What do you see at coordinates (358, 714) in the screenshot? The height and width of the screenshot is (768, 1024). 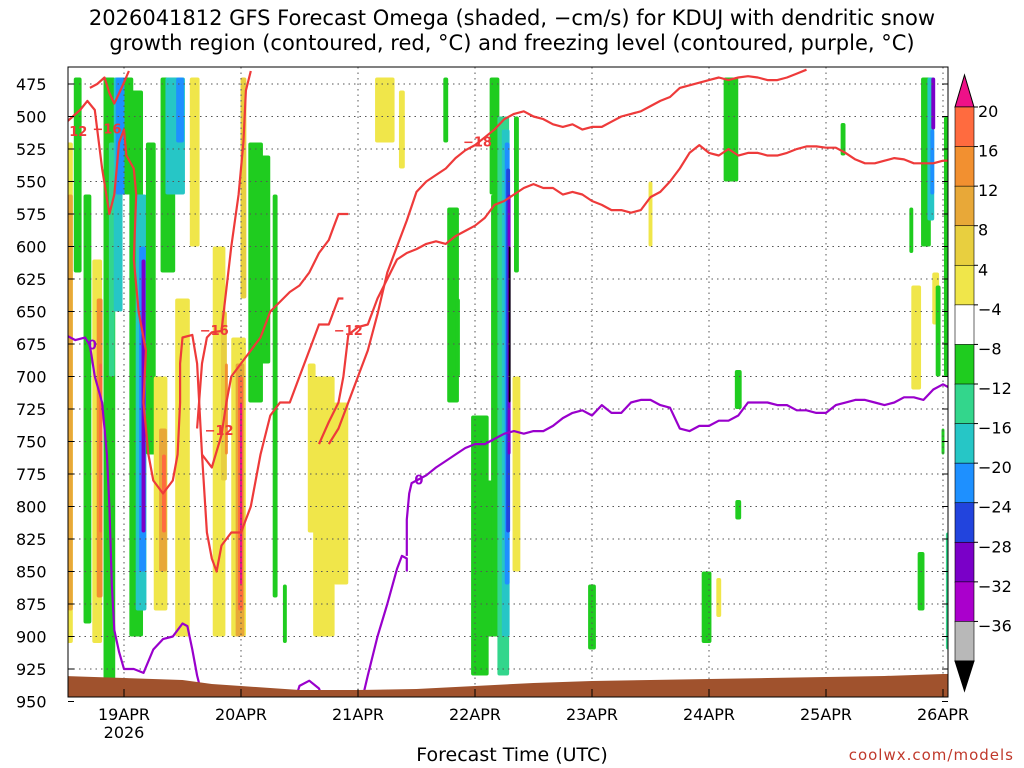 I see `x-tick-label: 21APR` at bounding box center [358, 714].